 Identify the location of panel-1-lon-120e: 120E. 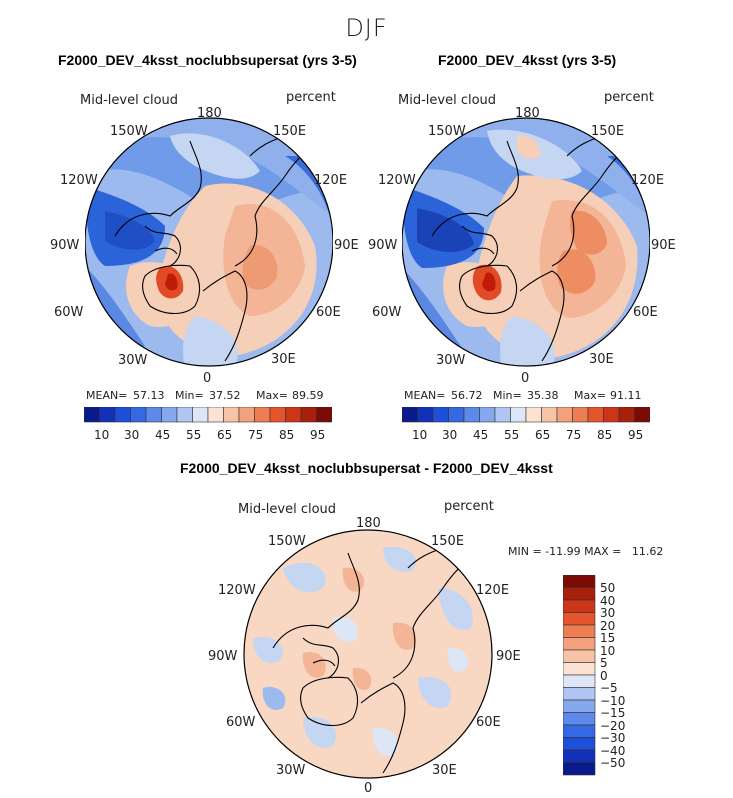
(331, 180).